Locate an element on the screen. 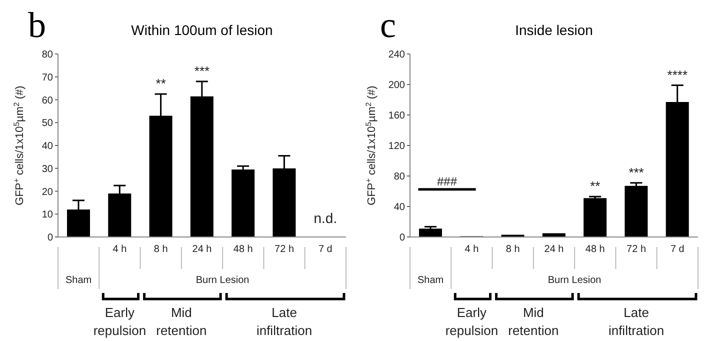  y-tick-label: 200 is located at coordinates (397, 86).